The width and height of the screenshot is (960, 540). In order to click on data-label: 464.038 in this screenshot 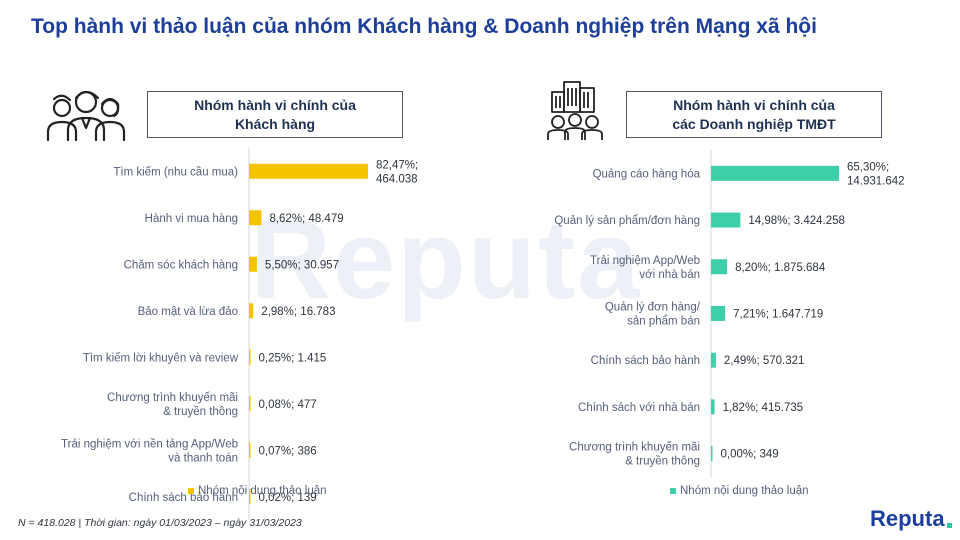, I will do `click(397, 179)`.